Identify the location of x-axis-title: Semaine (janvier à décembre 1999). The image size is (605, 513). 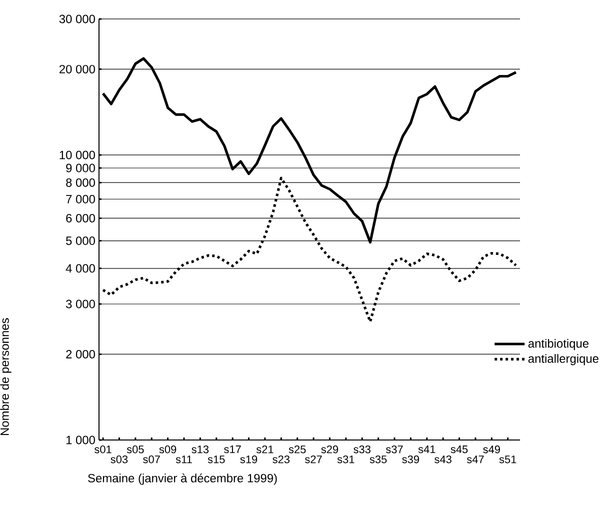
(182, 479).